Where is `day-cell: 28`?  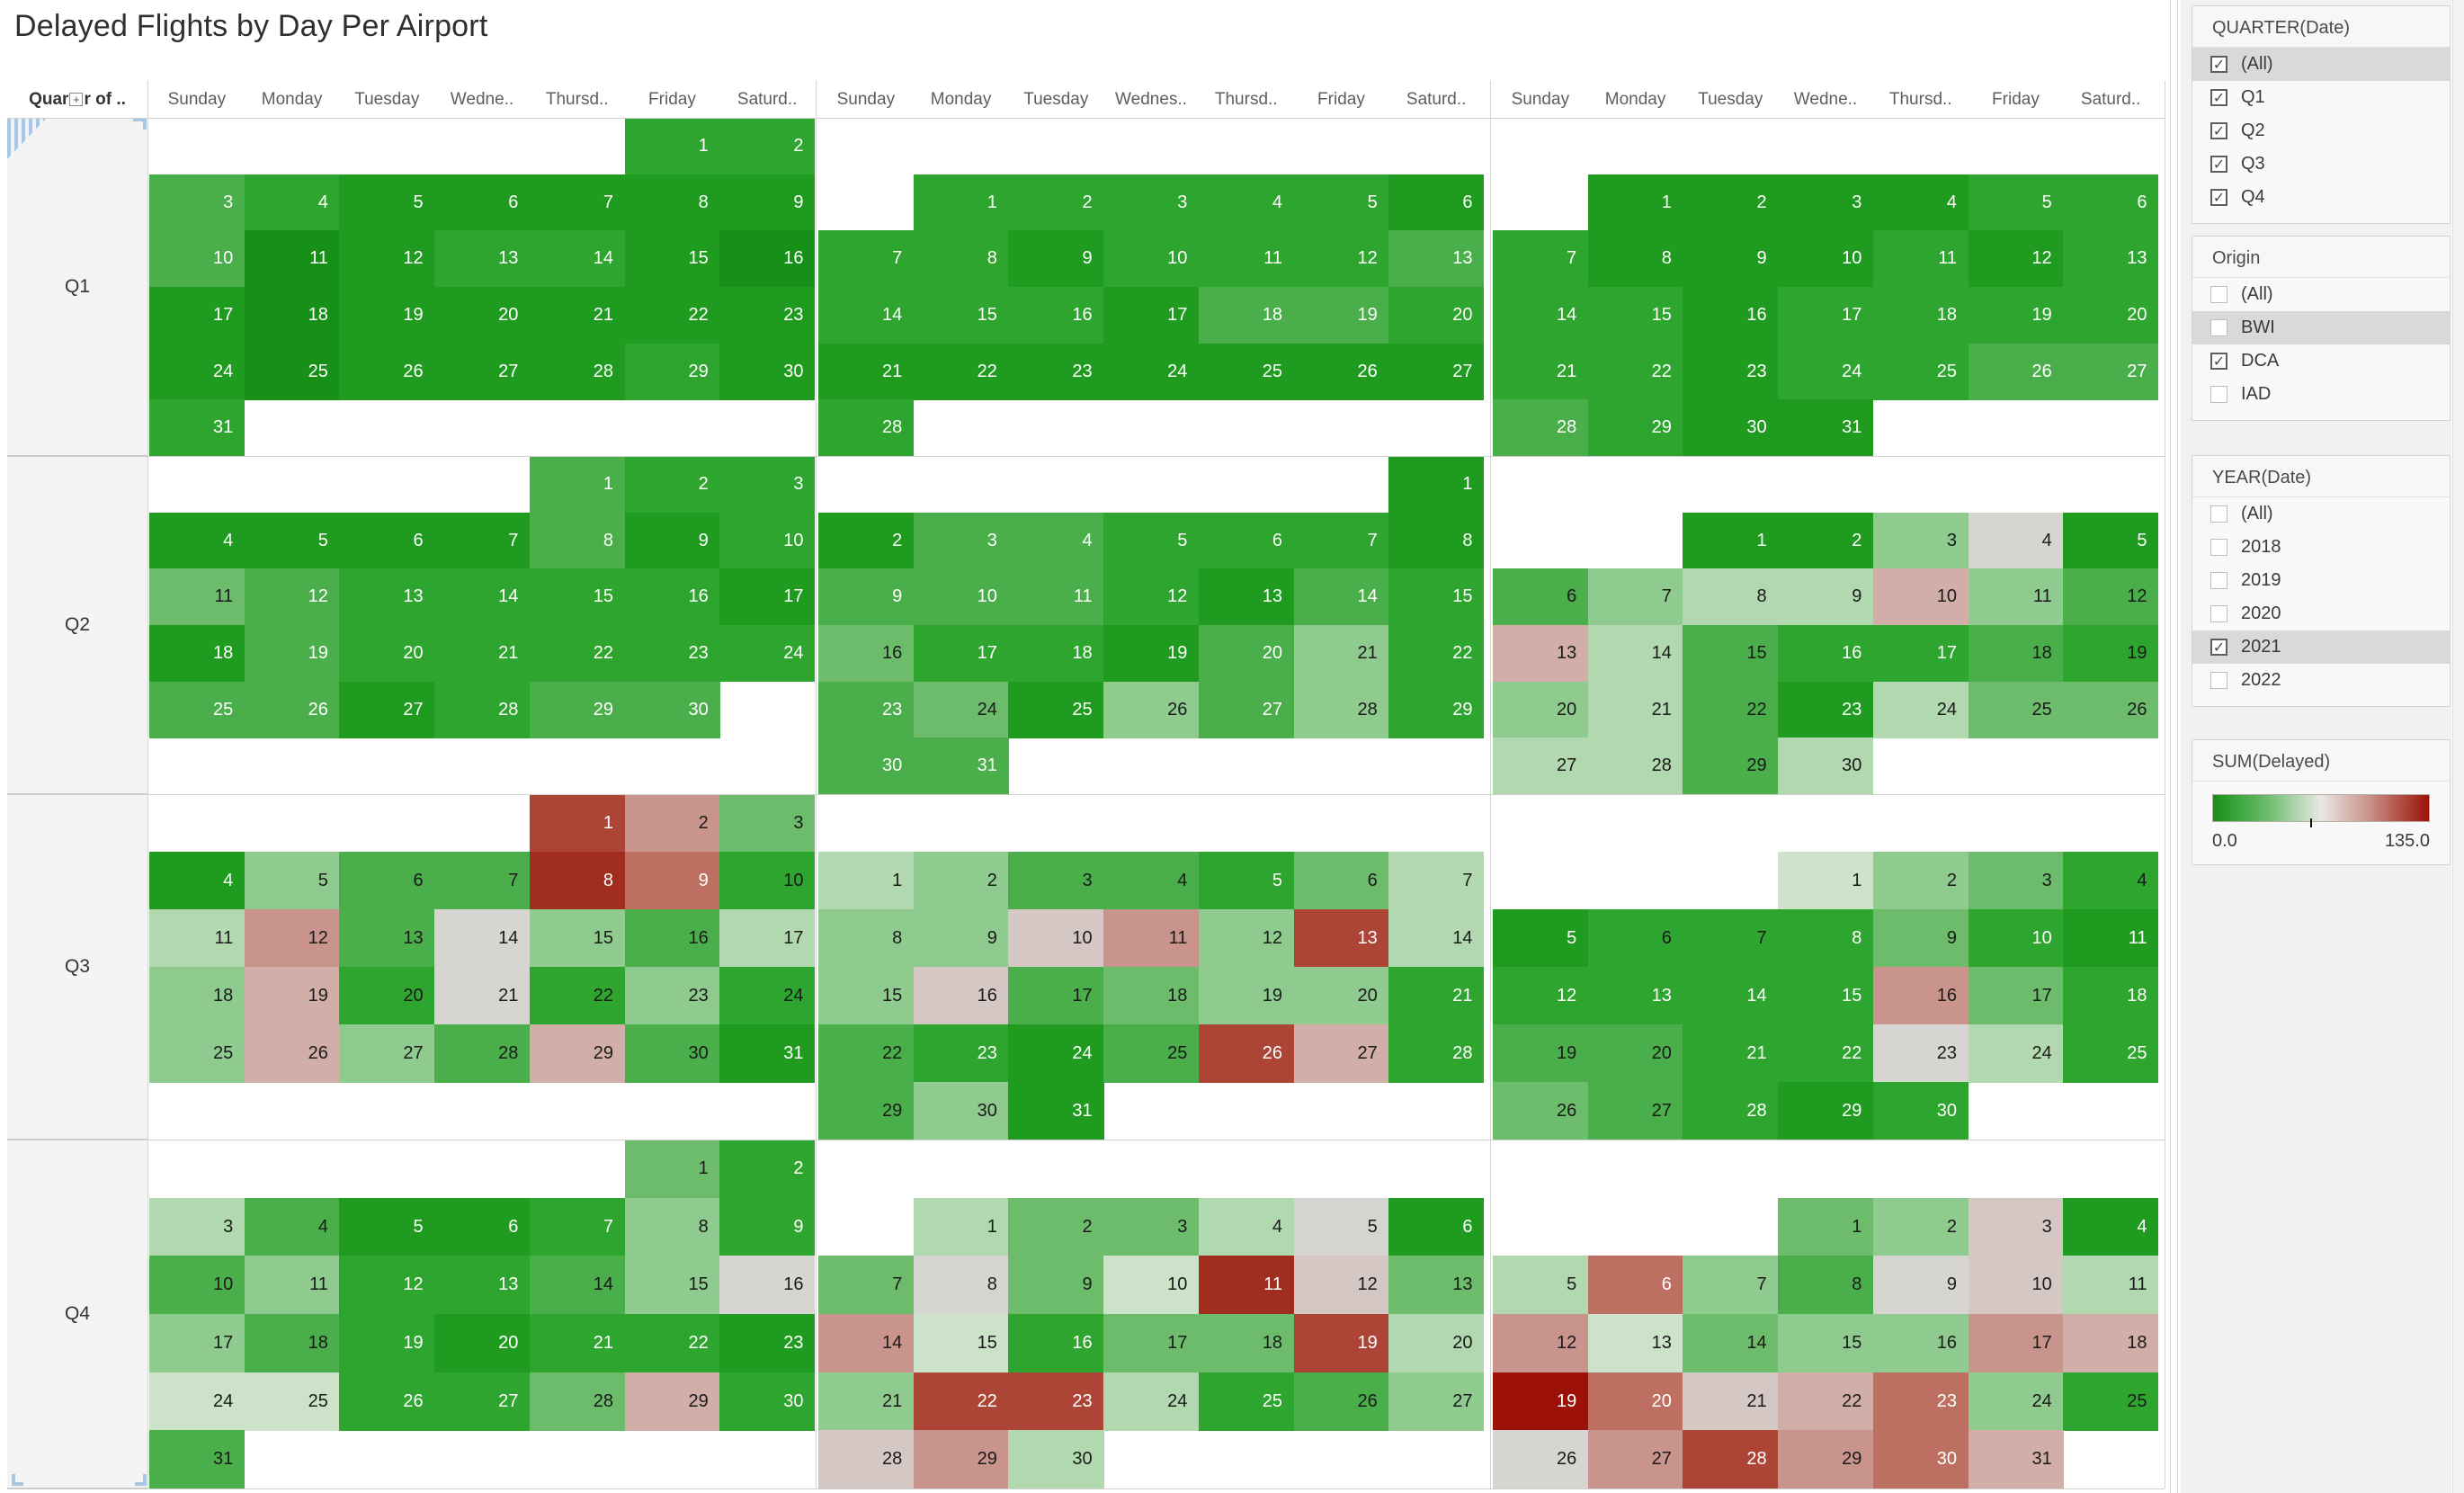
day-cell: 28 is located at coordinates (1731, 1111).